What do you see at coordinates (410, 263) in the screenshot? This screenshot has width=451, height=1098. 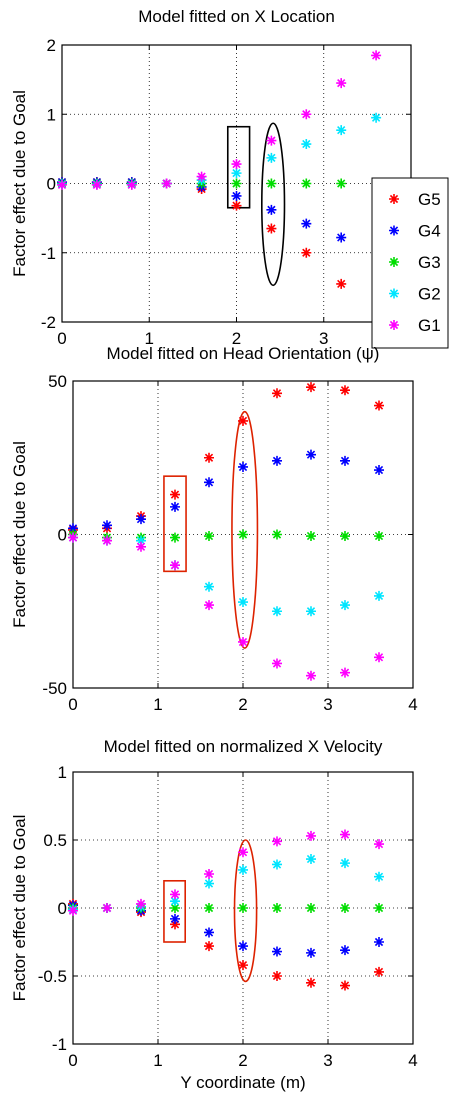 I see `legend-box` at bounding box center [410, 263].